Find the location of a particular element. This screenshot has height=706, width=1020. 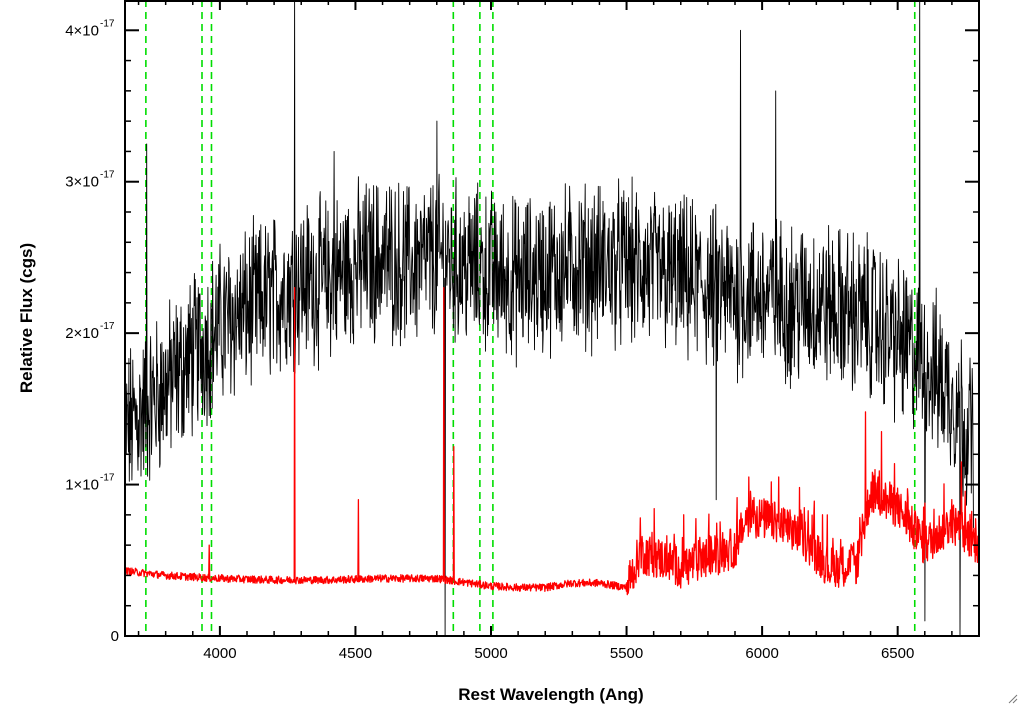

x-tick-label: 6500 is located at coordinates (897, 653).